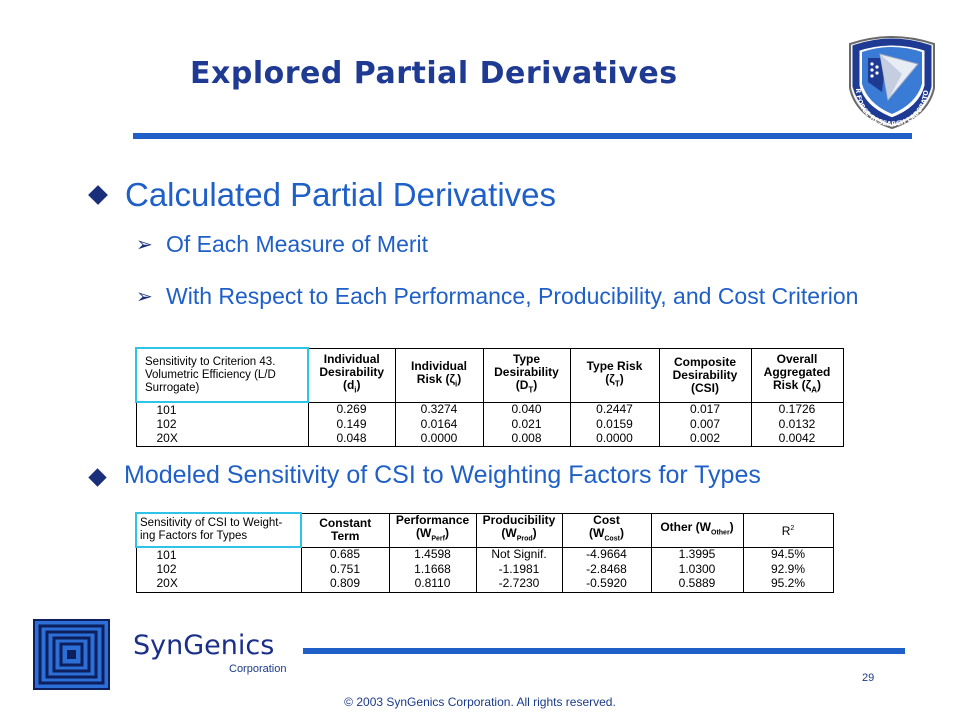  I want to click on page-number: 29, so click(868, 678).